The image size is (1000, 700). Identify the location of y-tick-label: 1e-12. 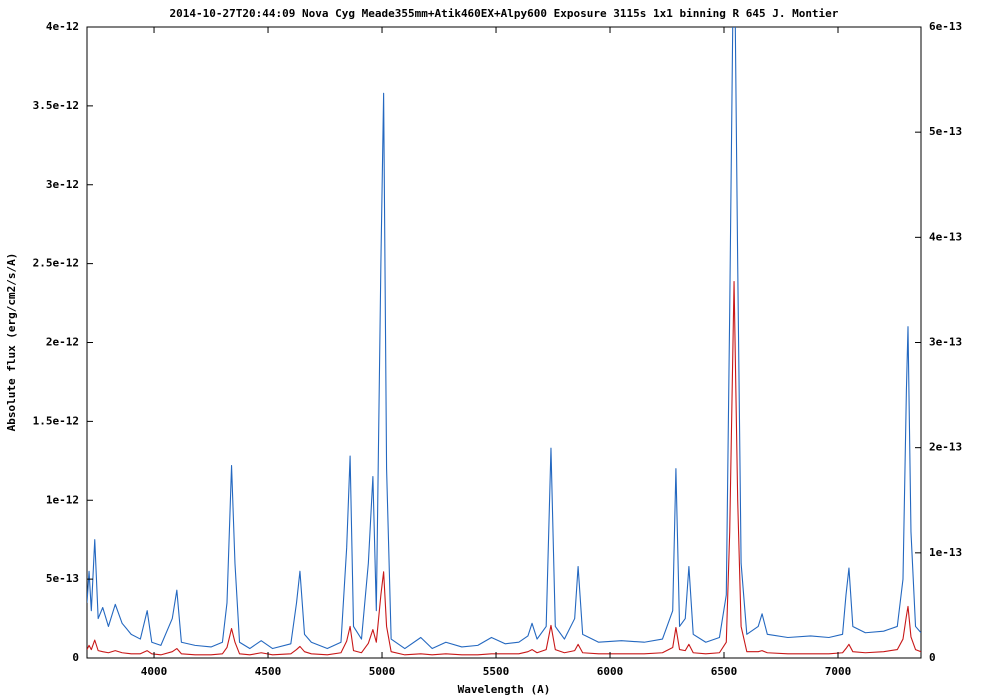
(62, 499).